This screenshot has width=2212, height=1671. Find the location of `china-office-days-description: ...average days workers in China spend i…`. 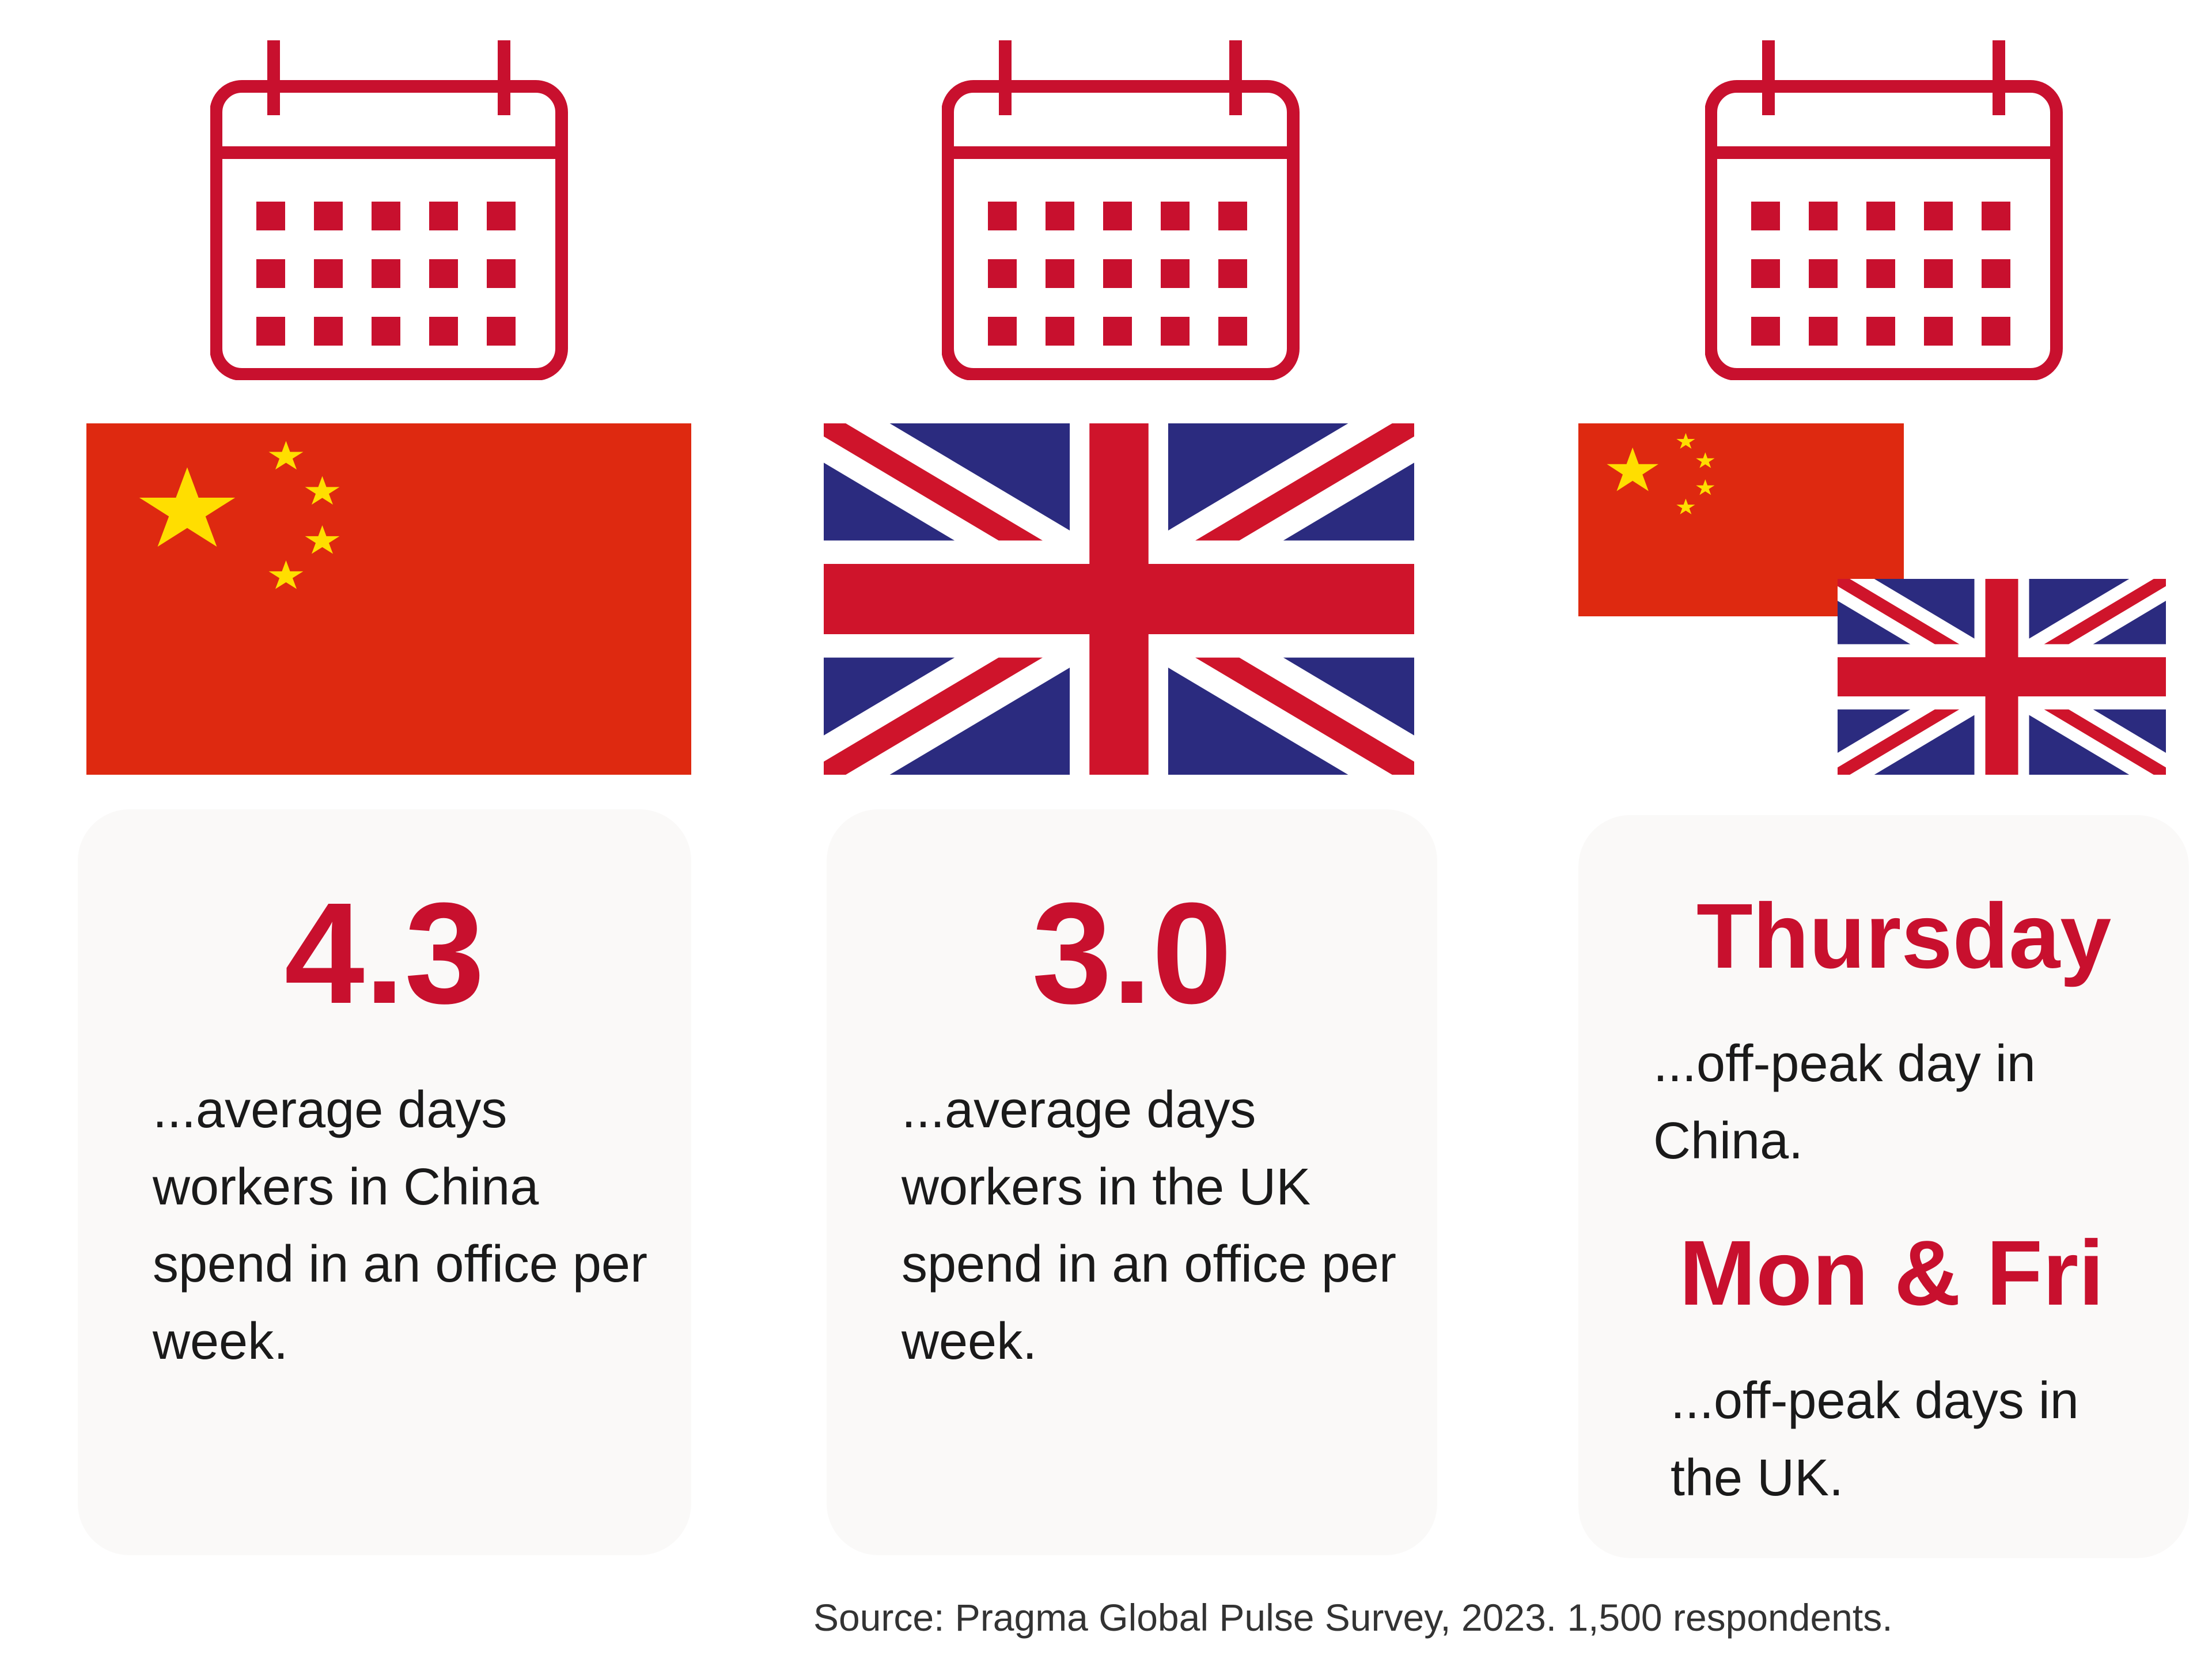

china-office-days-description: ...average days workers in China spend i… is located at coordinates (400, 1225).